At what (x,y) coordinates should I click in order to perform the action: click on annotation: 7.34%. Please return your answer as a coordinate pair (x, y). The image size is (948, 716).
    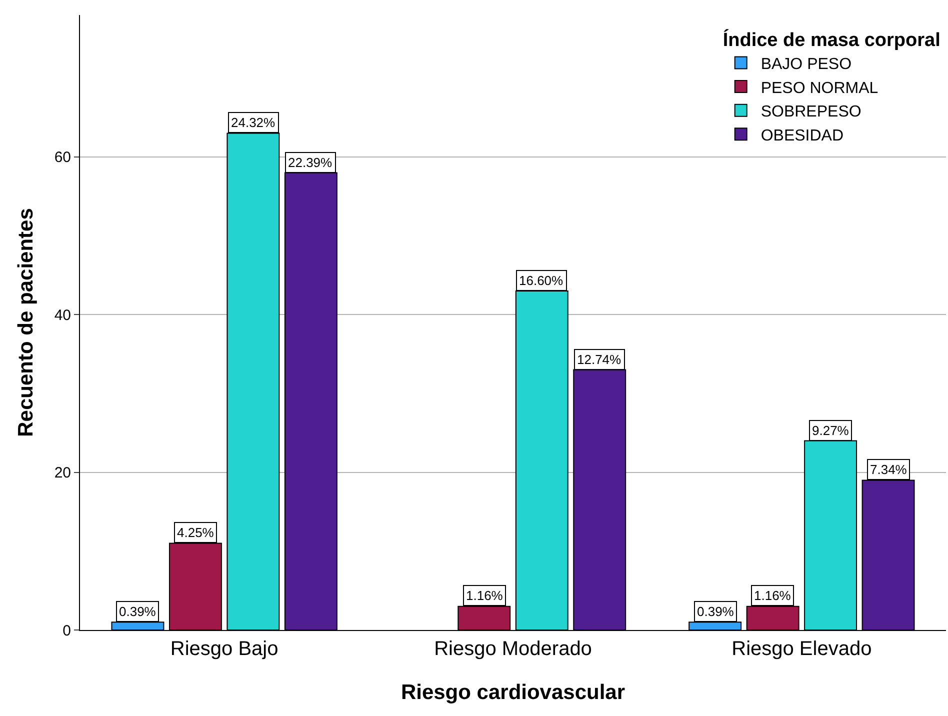
    Looking at the image, I should click on (889, 469).